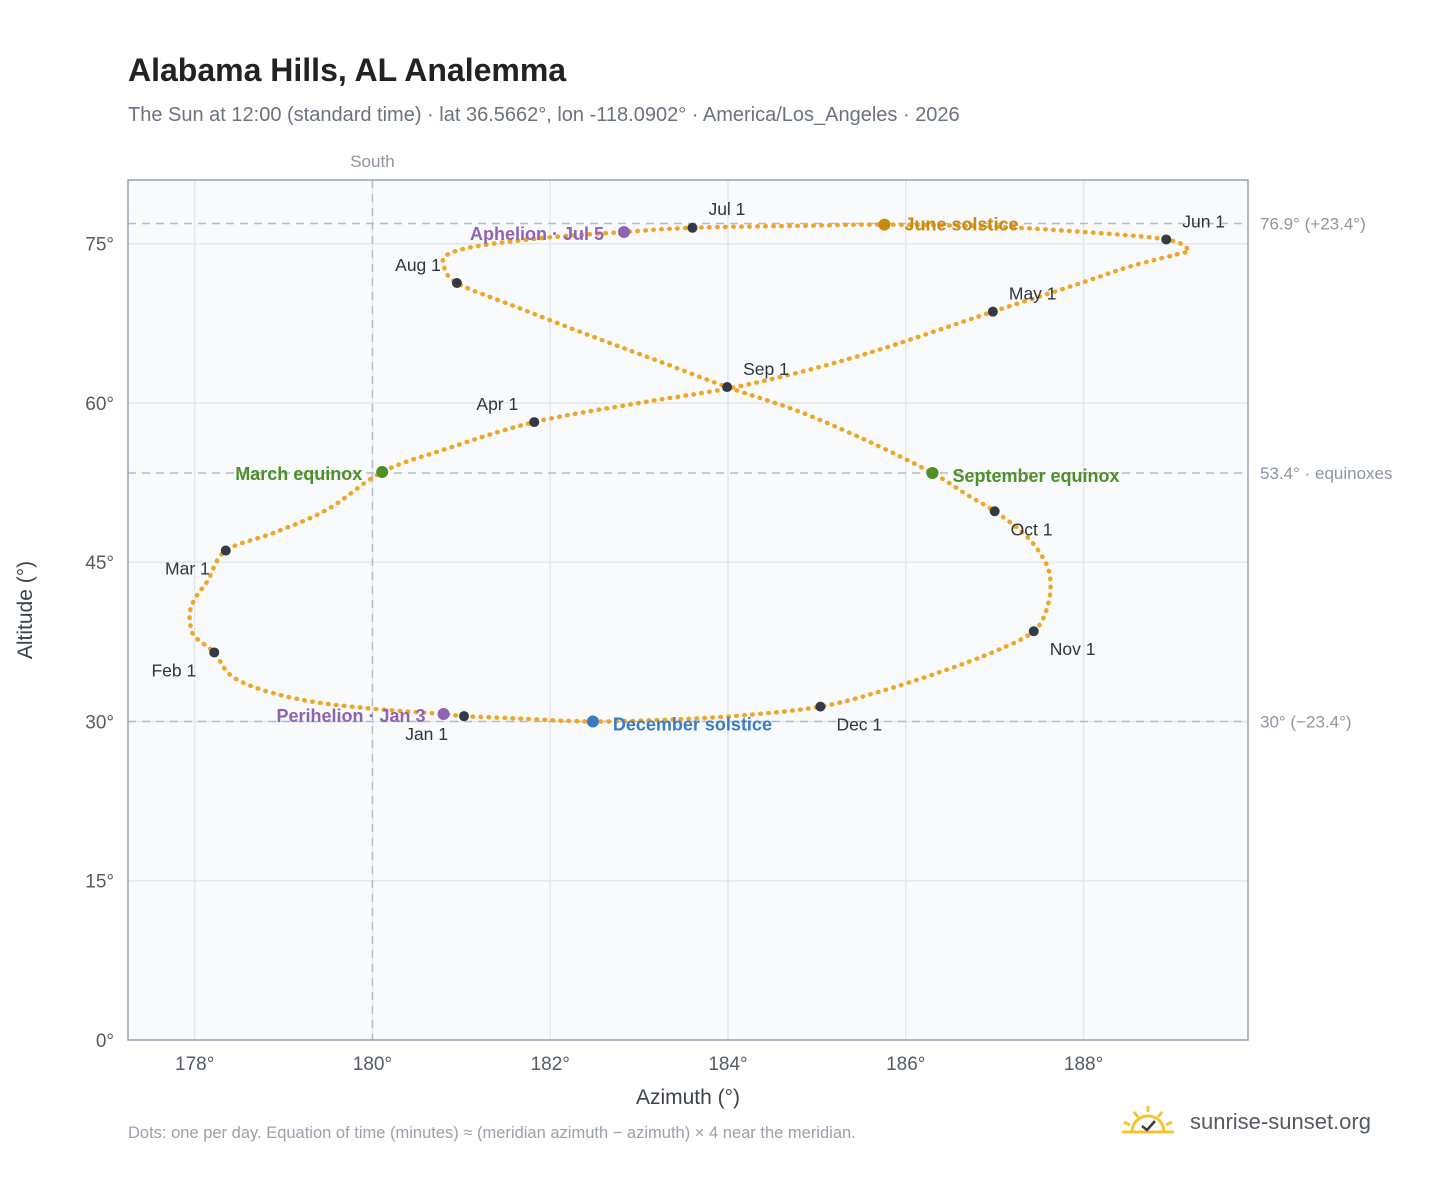 The width and height of the screenshot is (1448, 1188). What do you see at coordinates (372, 1064) in the screenshot?
I see `x-tick-label: 180°` at bounding box center [372, 1064].